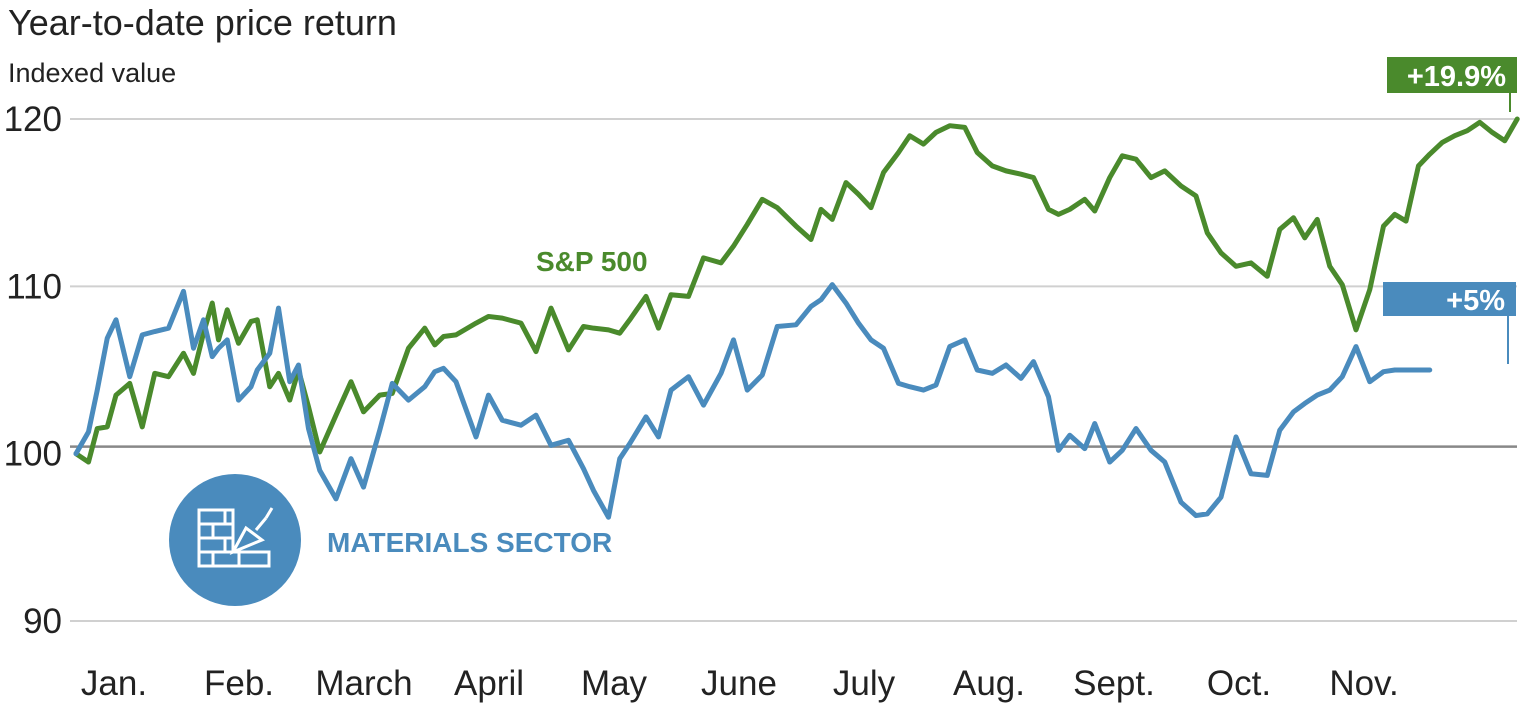  I want to click on x-tick-label: April, so click(489, 683).